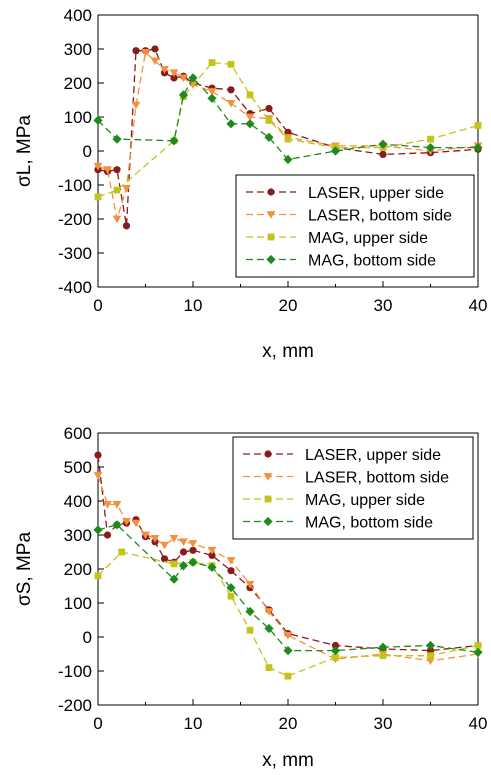 Image resolution: width=491 pixels, height=775 pixels. Describe the element at coordinates (288, 351) in the screenshot. I see `x-axis-label: x, mm` at that location.